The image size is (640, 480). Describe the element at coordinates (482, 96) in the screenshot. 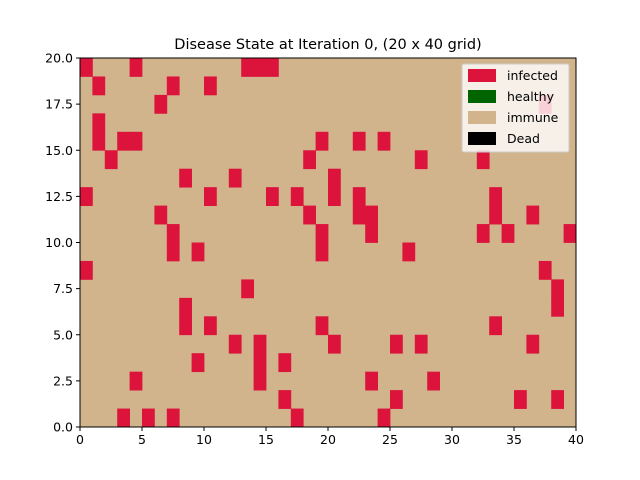

I see `legend-swatch-healthy` at that location.